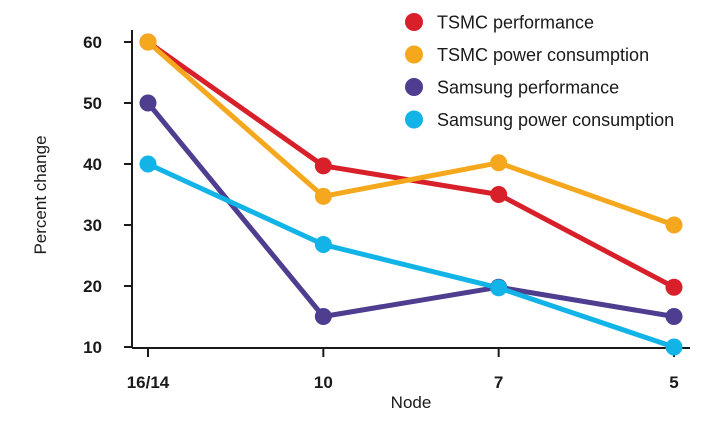 The image size is (718, 425). I want to click on x-tick-label: 7, so click(498, 382).